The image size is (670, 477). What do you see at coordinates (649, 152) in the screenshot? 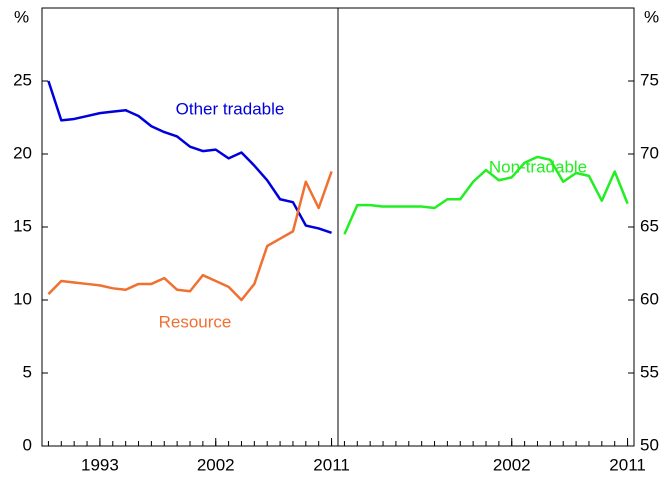
I see `y2-tick-label: 70` at bounding box center [649, 152].